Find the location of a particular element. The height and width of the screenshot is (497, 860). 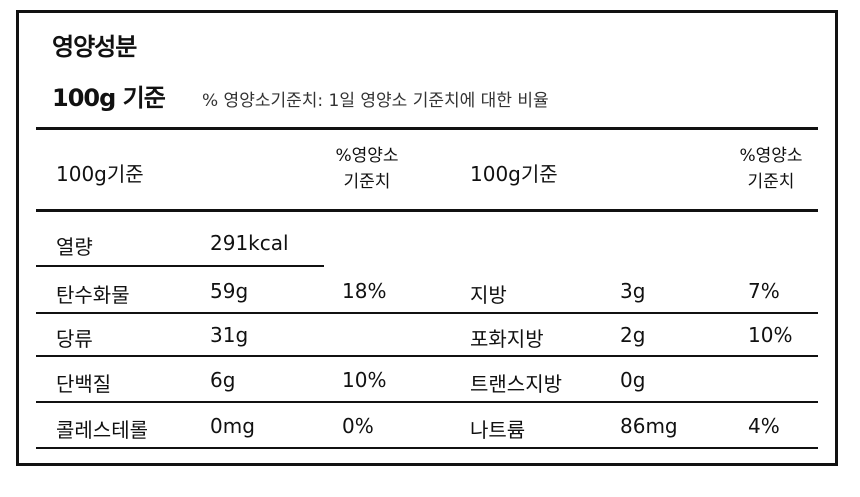

right-row-name: 지방 is located at coordinates (488, 295).